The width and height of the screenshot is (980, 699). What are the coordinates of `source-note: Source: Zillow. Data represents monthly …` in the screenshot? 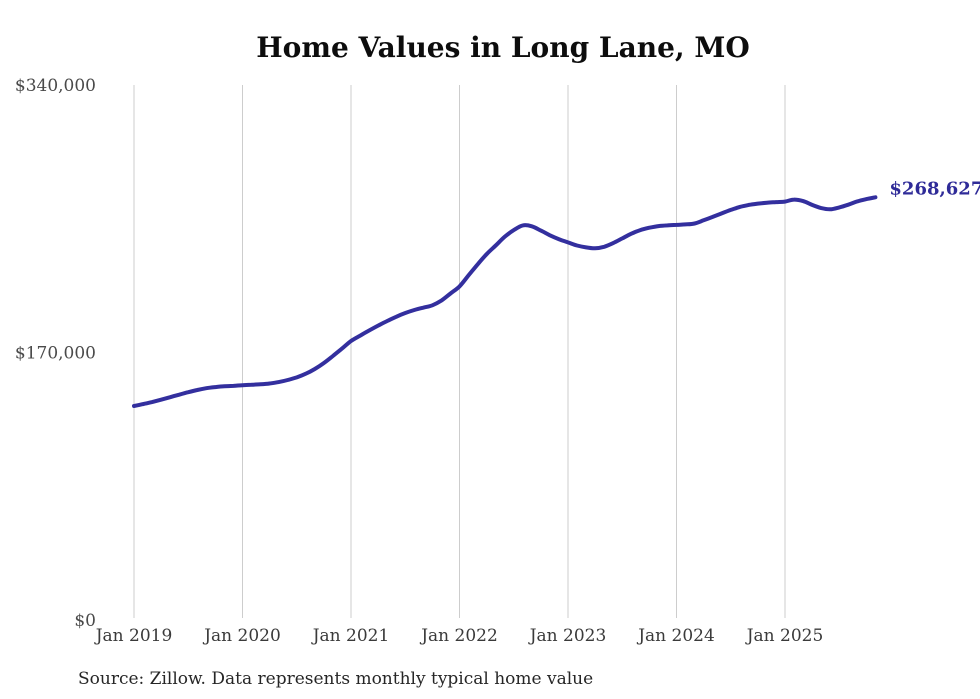 It's located at (335, 679).